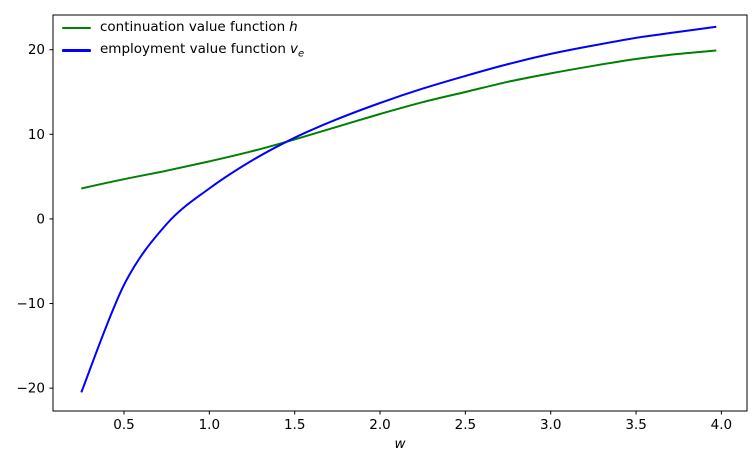 The height and width of the screenshot is (467, 756). I want to click on legend-text: continuation value function, so click(193, 26).